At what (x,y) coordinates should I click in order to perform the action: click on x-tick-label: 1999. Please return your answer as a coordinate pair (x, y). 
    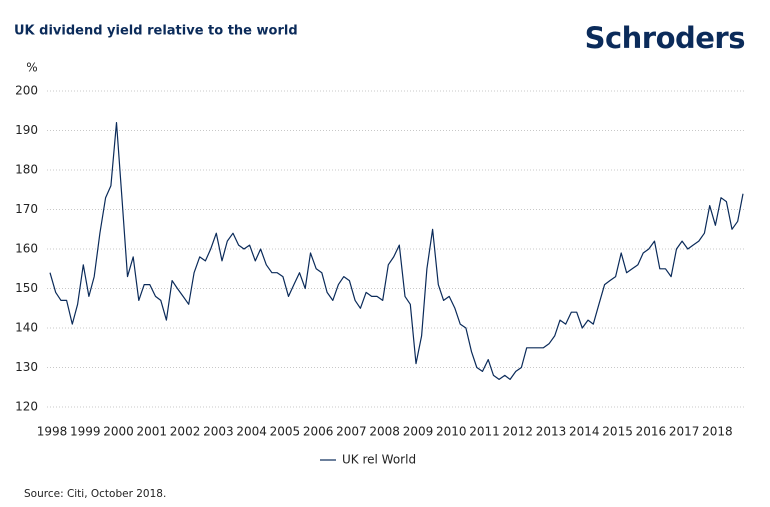
    Looking at the image, I should click on (85, 432).